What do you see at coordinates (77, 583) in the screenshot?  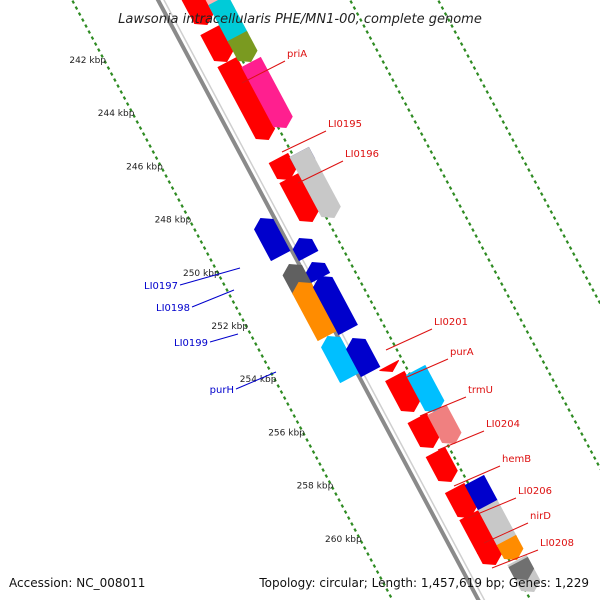 I see `accession-text: Accession: NC_008011` at bounding box center [77, 583].